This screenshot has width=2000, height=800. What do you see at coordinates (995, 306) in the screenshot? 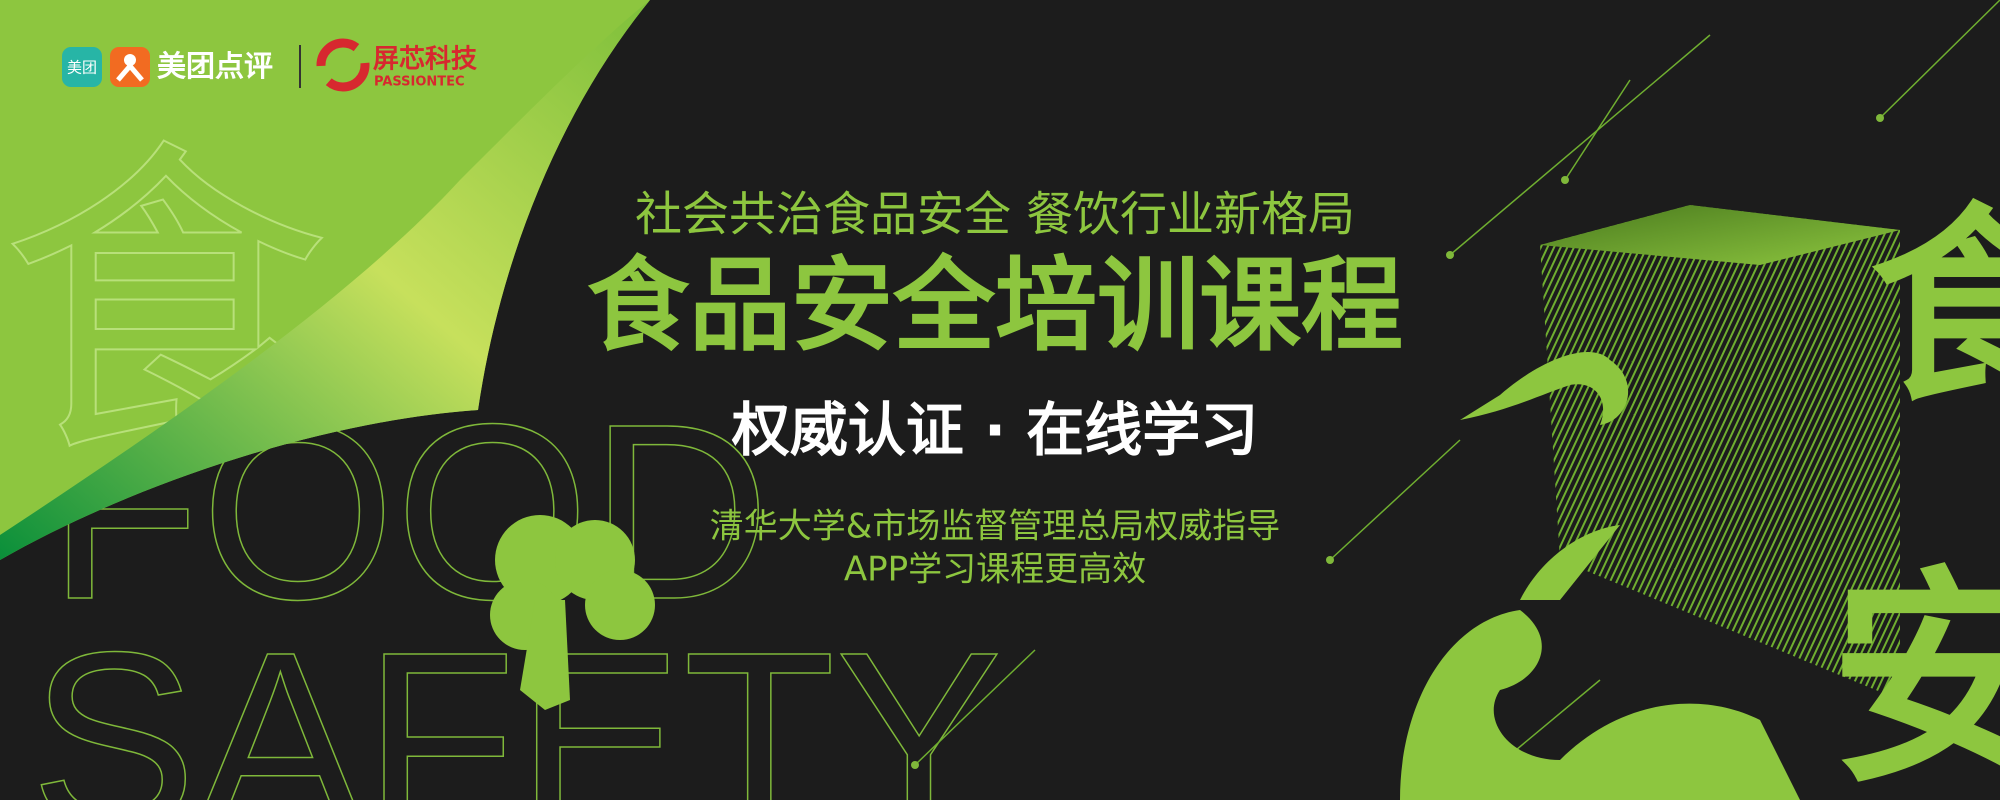
I see `title: 食品安全培训课程` at bounding box center [995, 306].